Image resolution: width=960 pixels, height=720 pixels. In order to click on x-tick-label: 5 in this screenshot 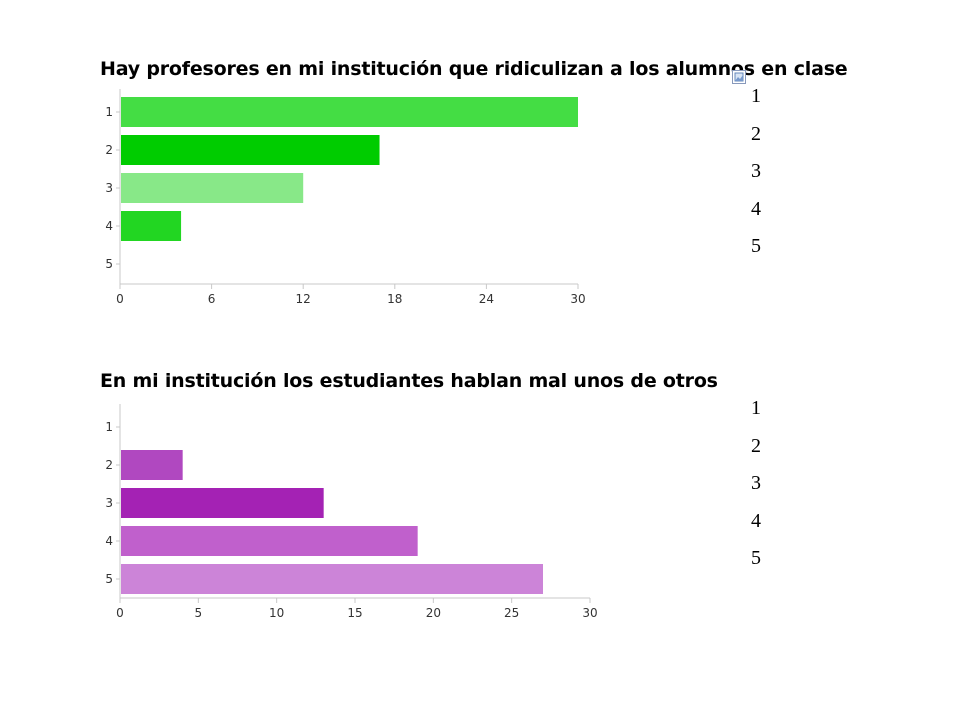, I will do `click(199, 613)`.